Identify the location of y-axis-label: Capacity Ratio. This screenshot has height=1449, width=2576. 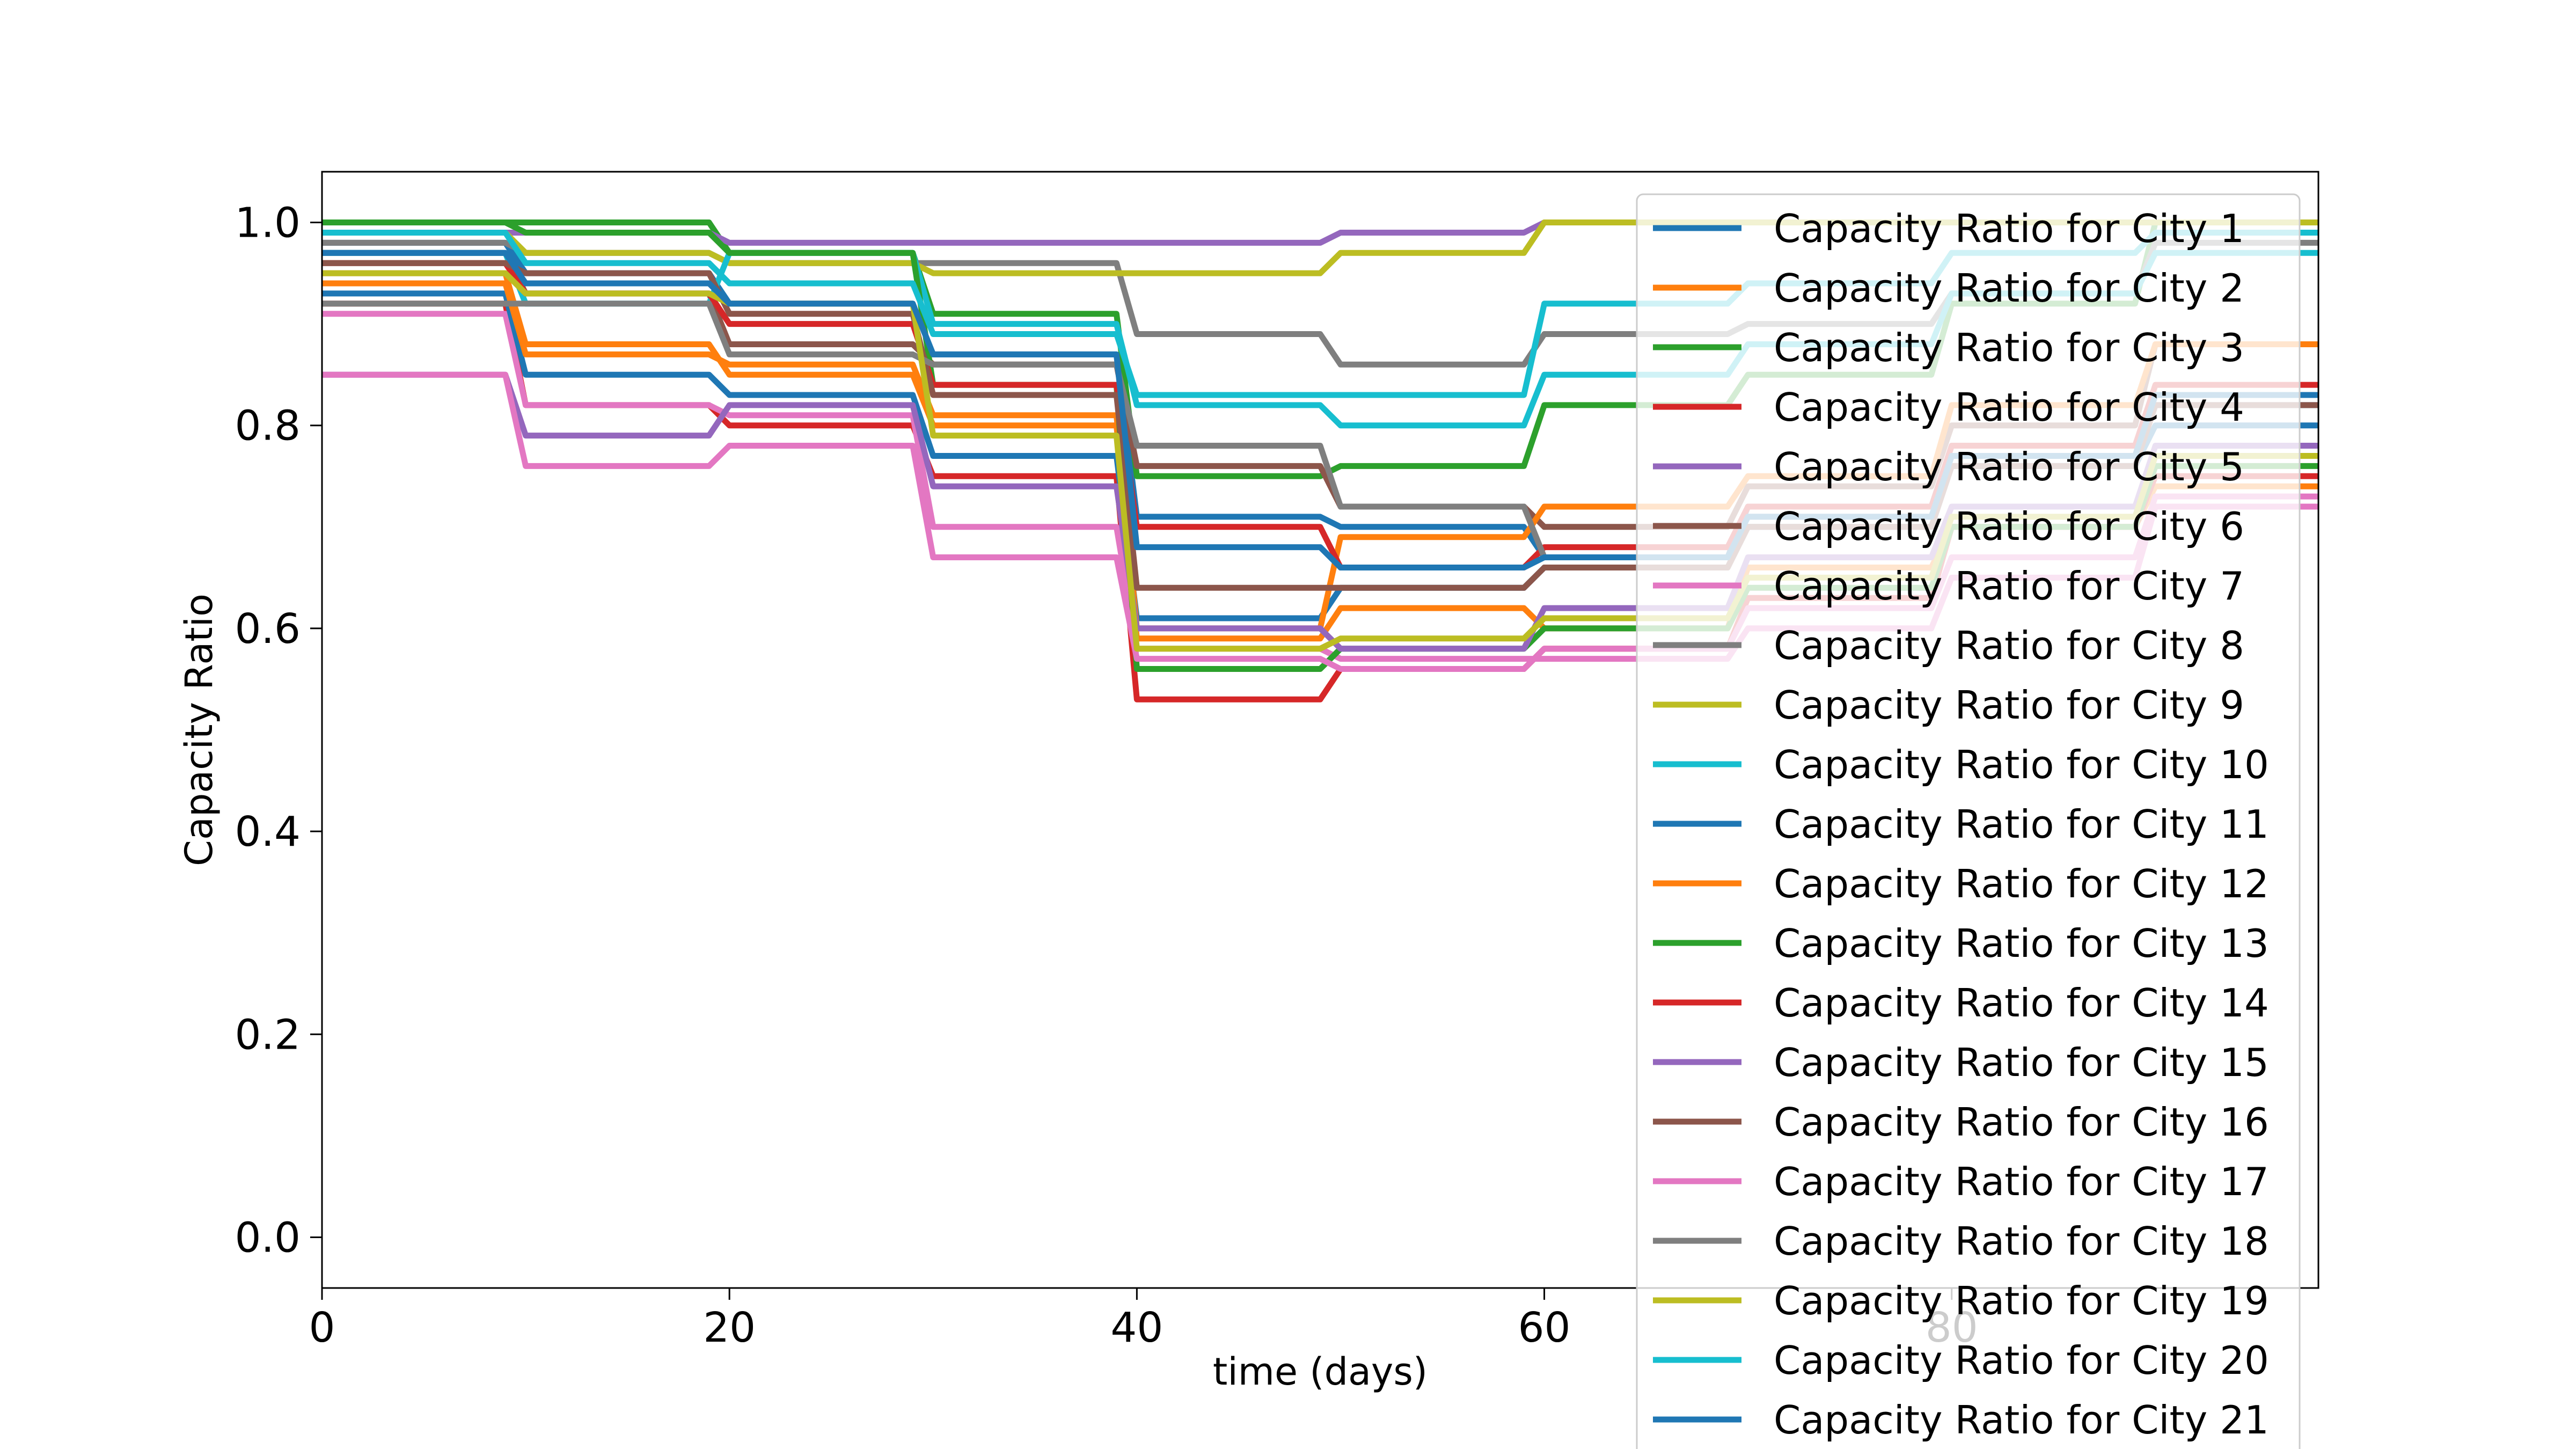
(199, 730).